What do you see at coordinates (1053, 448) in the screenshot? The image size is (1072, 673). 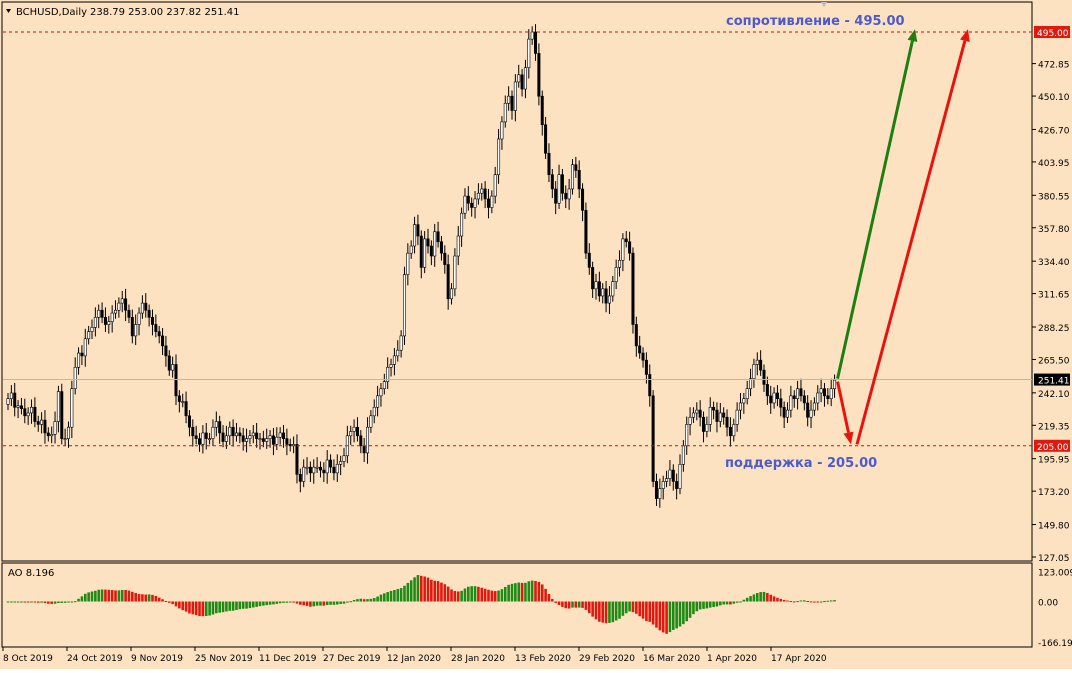 I see `level-price-label: 205.00` at bounding box center [1053, 448].